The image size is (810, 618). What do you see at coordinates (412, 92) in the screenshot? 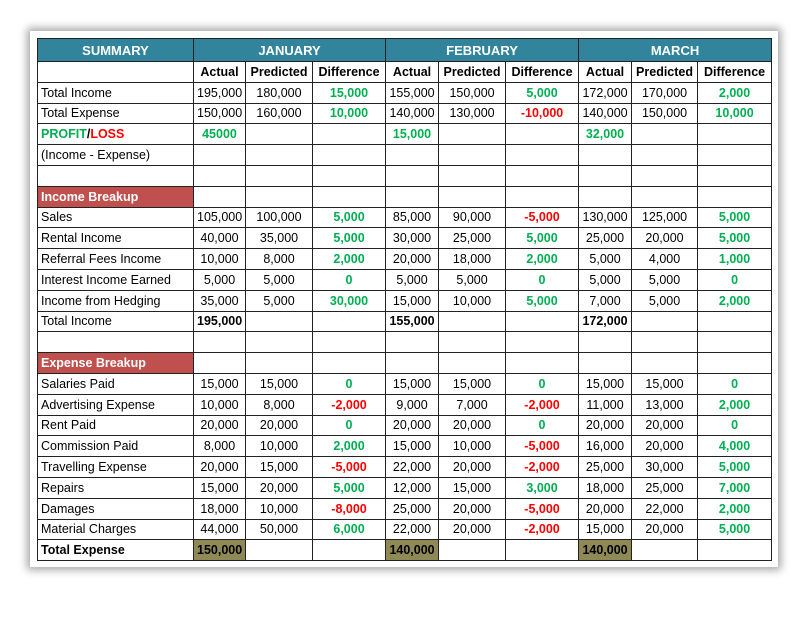
I see `cell: 155,000` at bounding box center [412, 92].